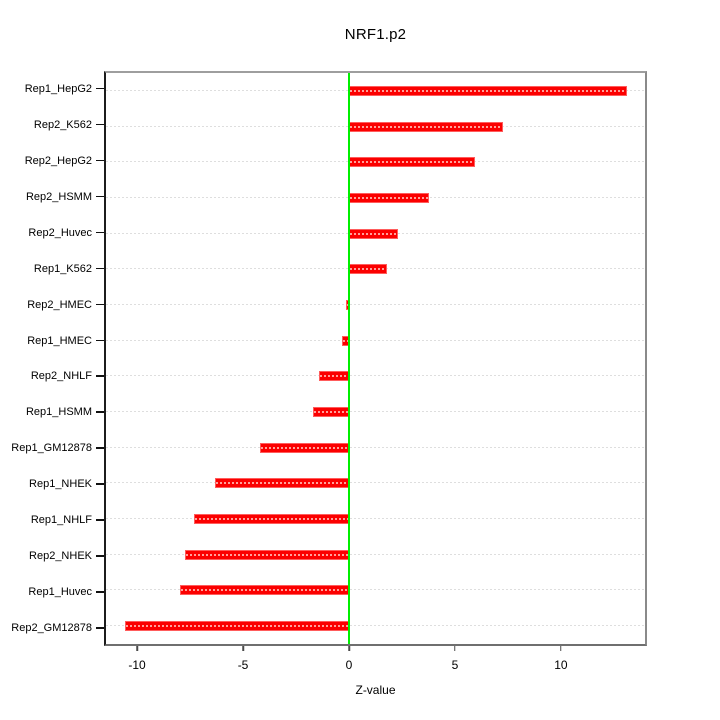 The width and height of the screenshot is (720, 720). I want to click on x-tick-label: 5, so click(455, 665).